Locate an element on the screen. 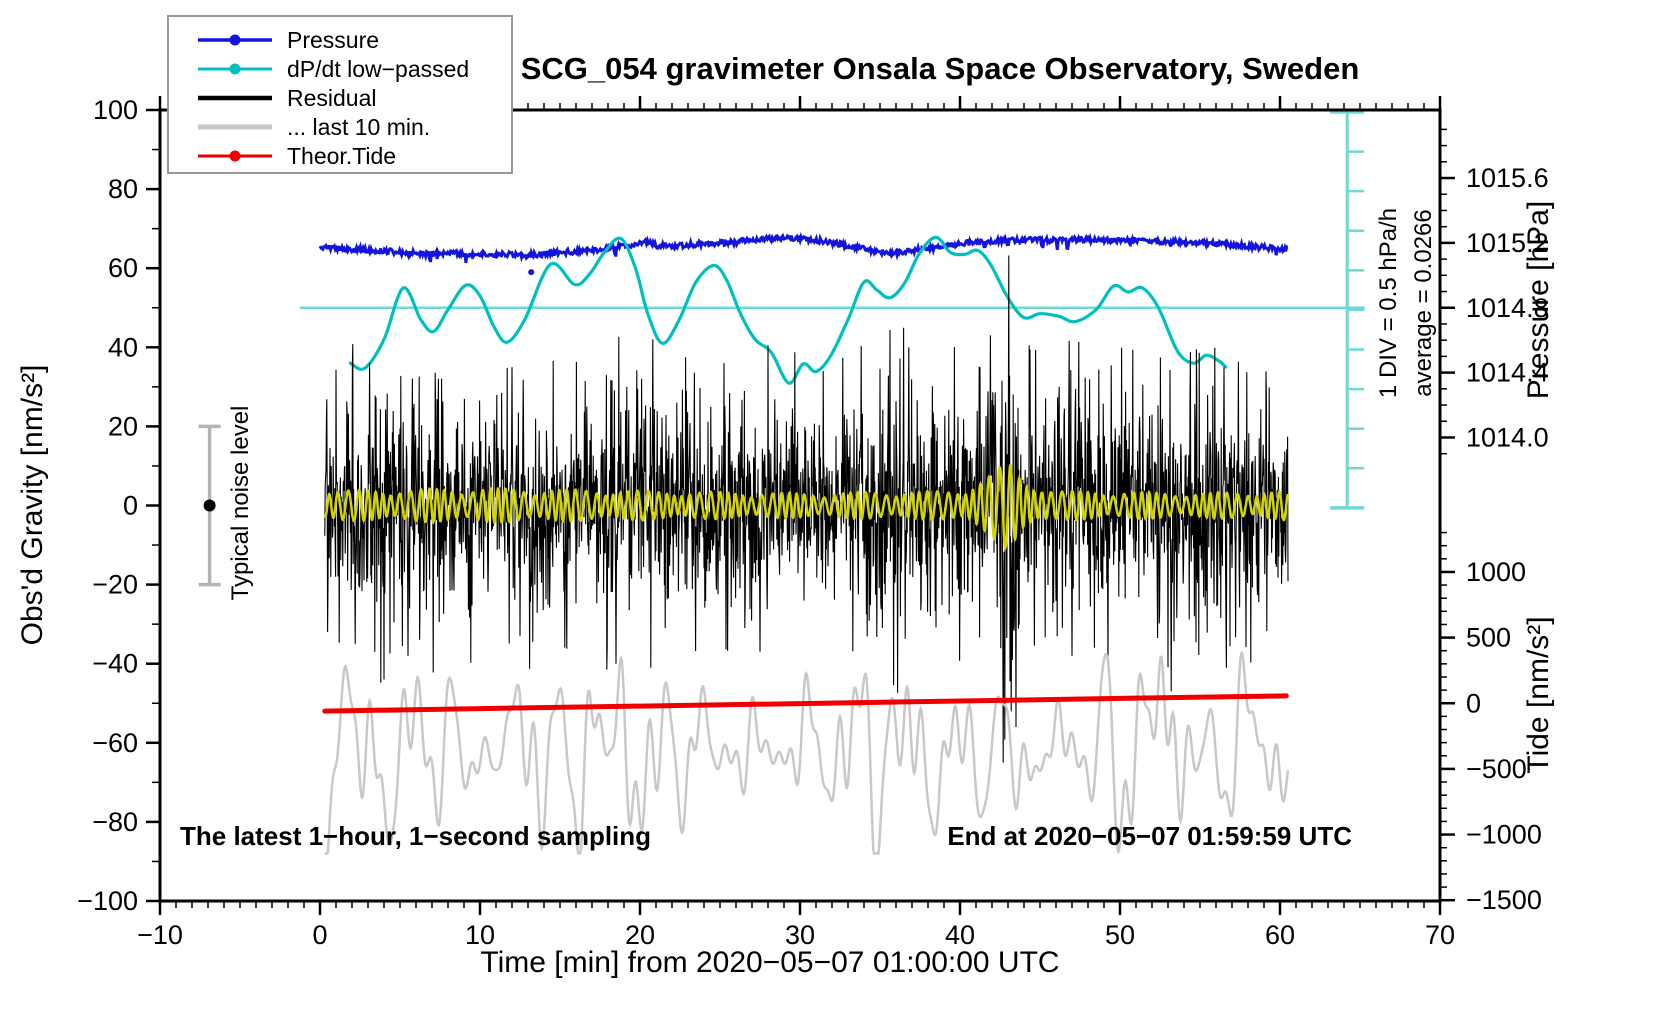 The width and height of the screenshot is (1660, 1020). svg-text: −60 is located at coordinates (115, 743).